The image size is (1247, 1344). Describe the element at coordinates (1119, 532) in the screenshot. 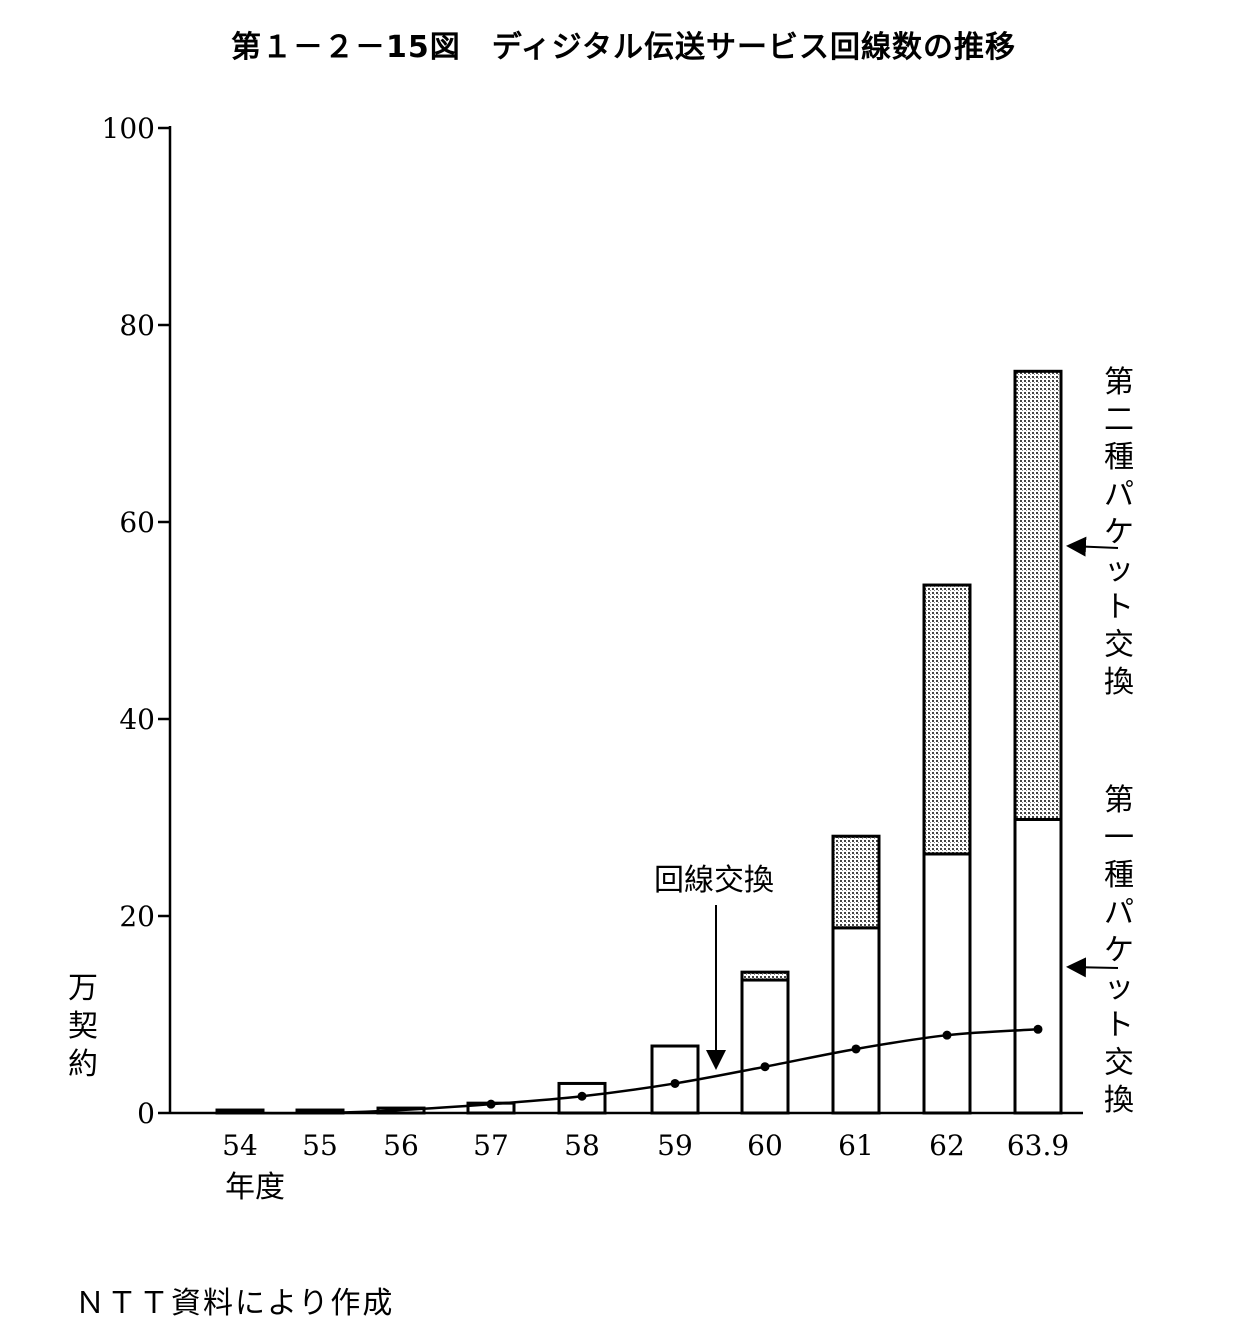

I see `type2-packet-label: 第二種パケット交換` at that location.